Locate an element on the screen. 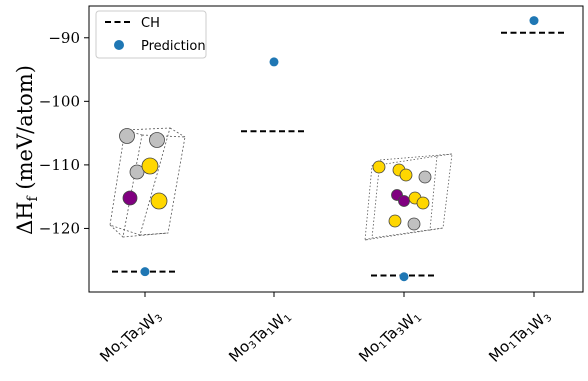  legend-ch-label: CH is located at coordinates (150, 23).